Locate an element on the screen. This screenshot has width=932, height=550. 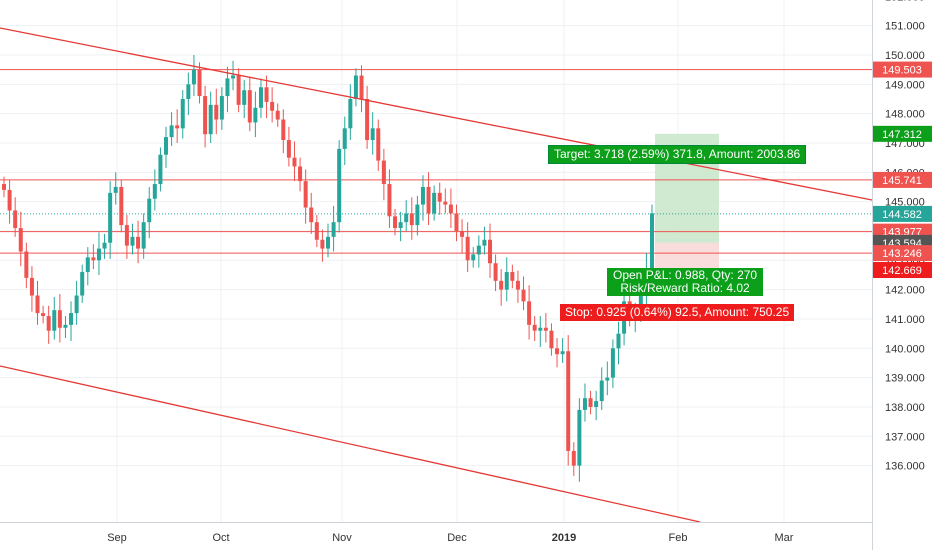
price-tick-label: 142.000 is located at coordinates (905, 291).